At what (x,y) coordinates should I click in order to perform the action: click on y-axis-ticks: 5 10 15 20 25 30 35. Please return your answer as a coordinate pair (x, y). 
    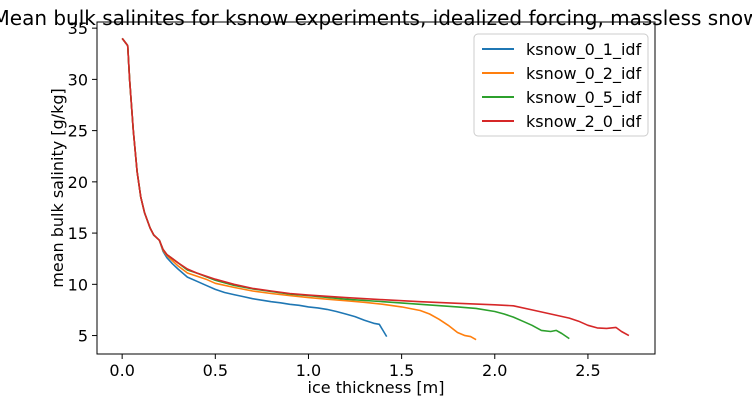
    Looking at the image, I should click on (82, 182).